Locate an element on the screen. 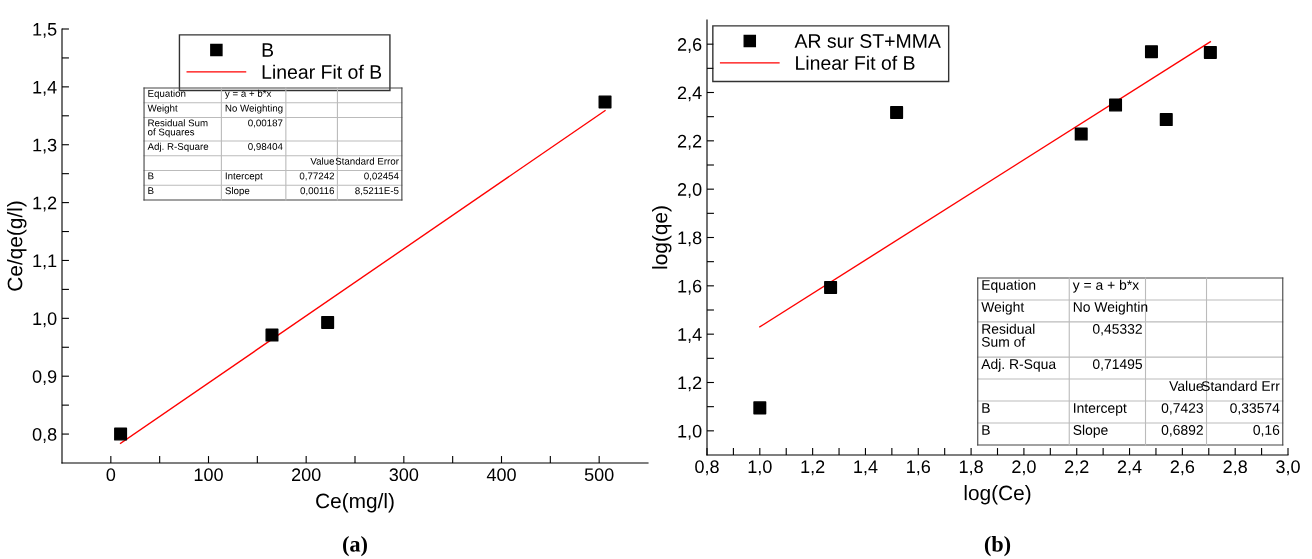 This screenshot has width=1312, height=559. x-tick-label: 1,4 is located at coordinates (866, 468).